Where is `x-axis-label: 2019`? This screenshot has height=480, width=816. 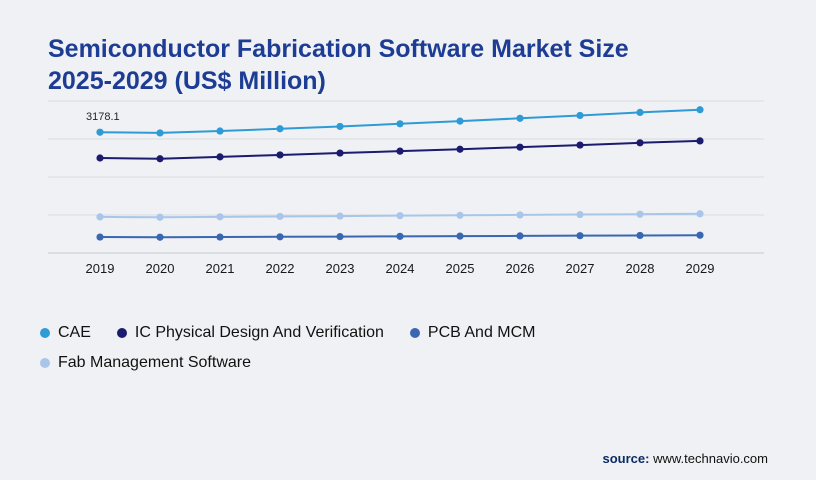 x-axis-label: 2019 is located at coordinates (100, 268).